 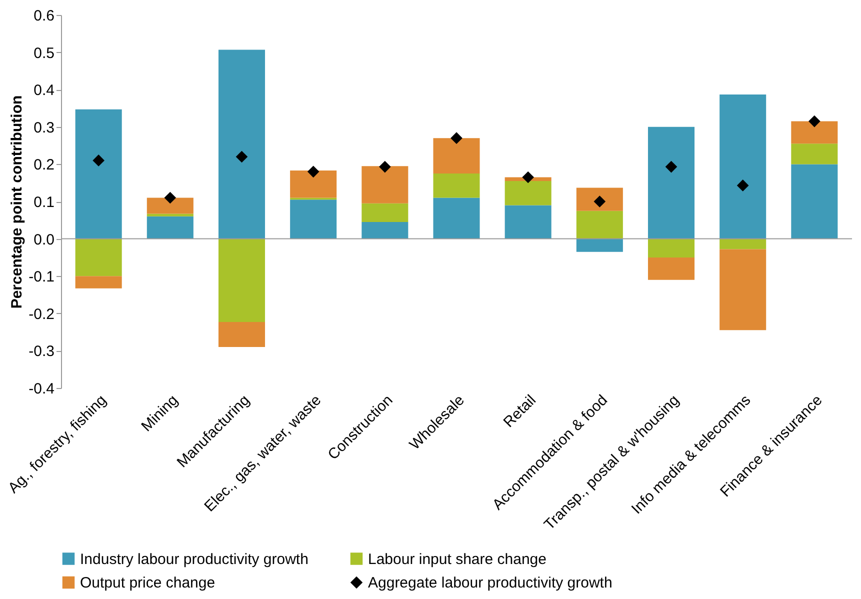 I want to click on y-tick-label: 0.4, so click(x=44, y=91).